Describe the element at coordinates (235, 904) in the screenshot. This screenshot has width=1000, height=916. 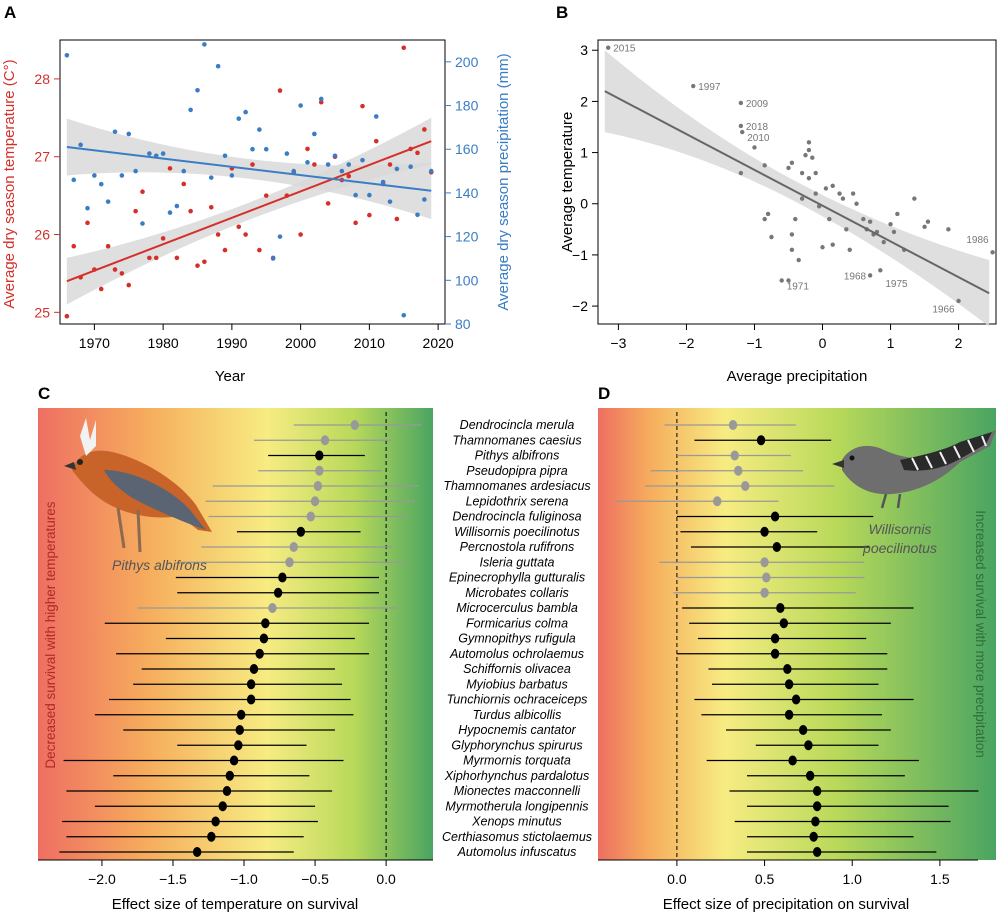
I see `panel-c-x-axis-label: Effect size of temperature on survival` at that location.